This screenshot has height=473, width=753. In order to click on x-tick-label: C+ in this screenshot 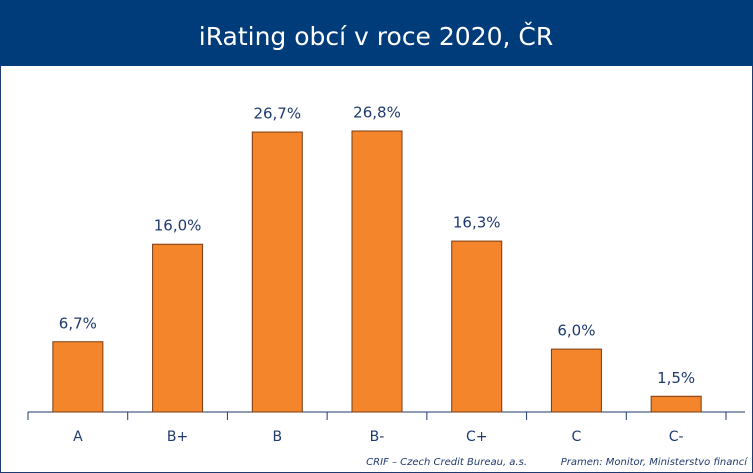, I will do `click(477, 437)`.